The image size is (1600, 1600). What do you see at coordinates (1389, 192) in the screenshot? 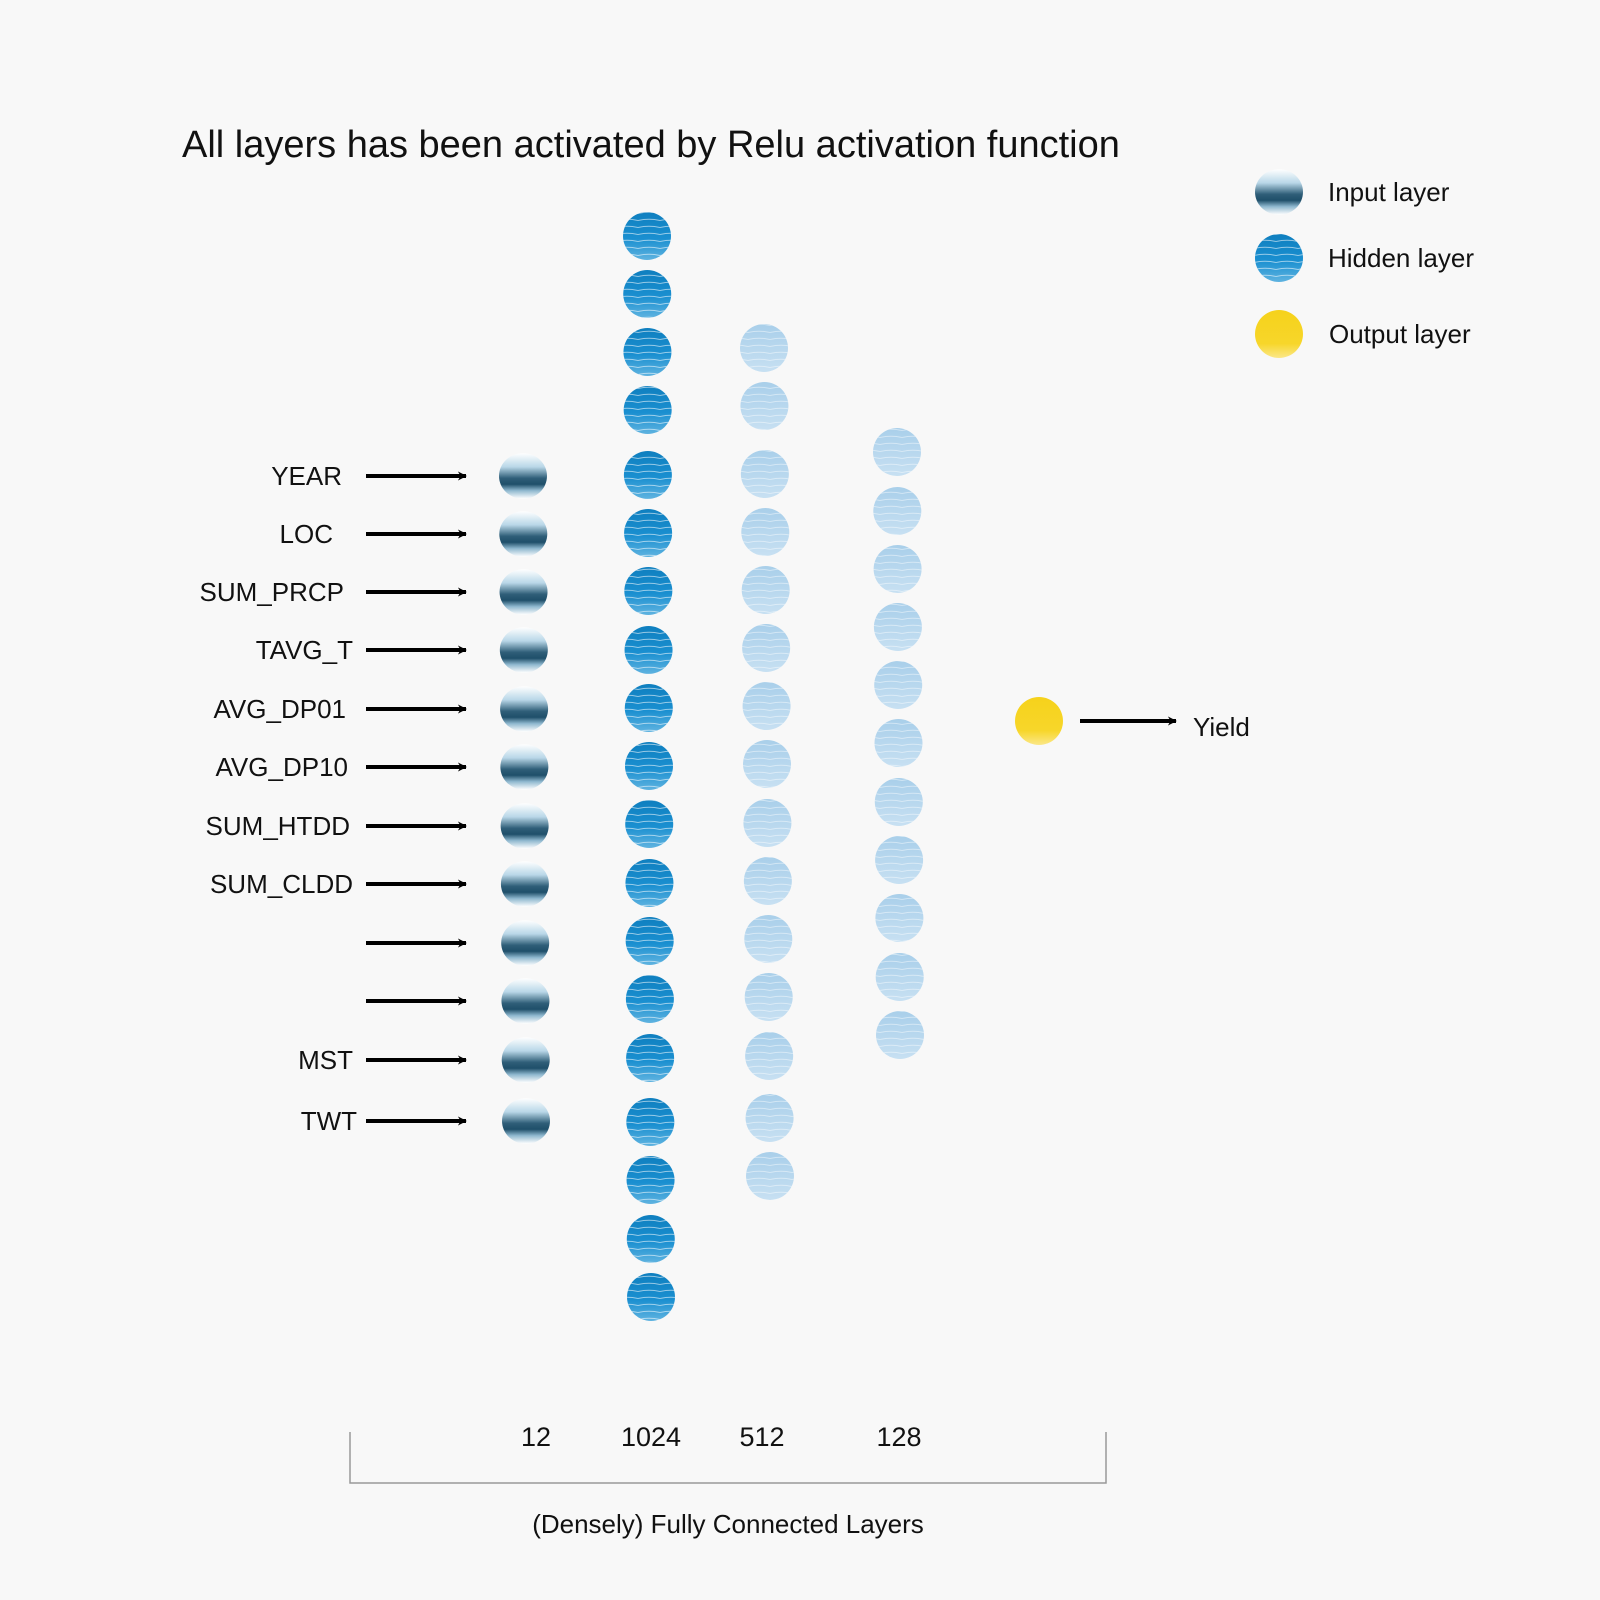
I see `legend-input-label: Input layer` at bounding box center [1389, 192].